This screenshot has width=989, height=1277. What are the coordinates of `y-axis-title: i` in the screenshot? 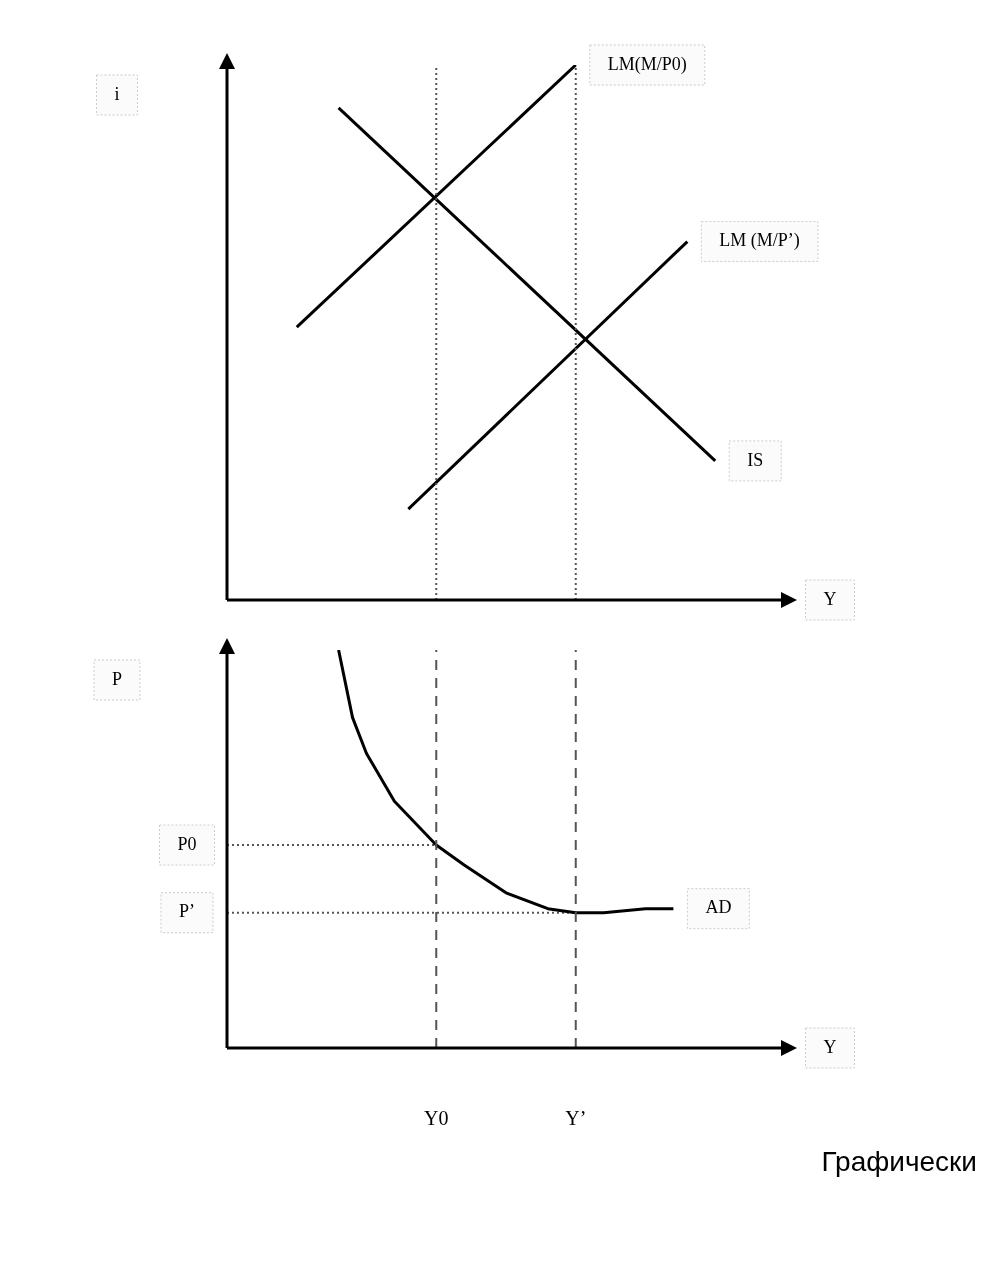 It's located at (117, 93).